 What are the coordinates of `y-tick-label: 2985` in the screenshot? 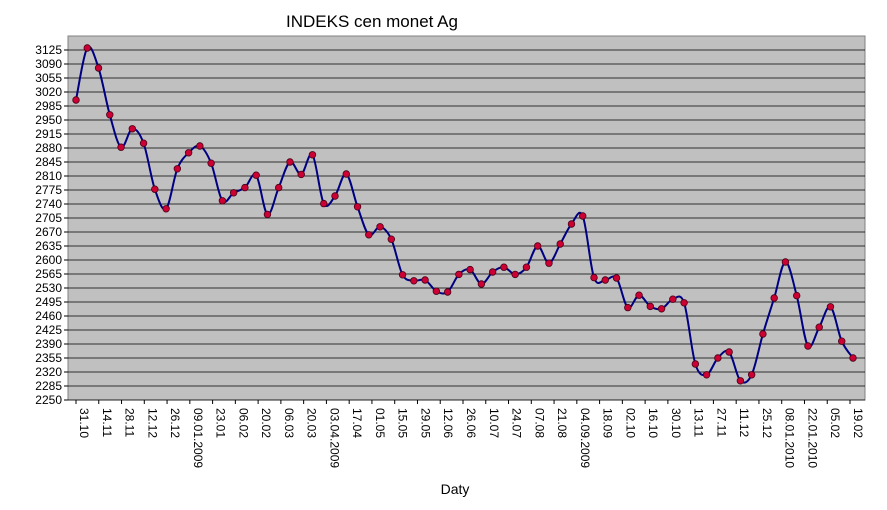 It's located at (48, 106).